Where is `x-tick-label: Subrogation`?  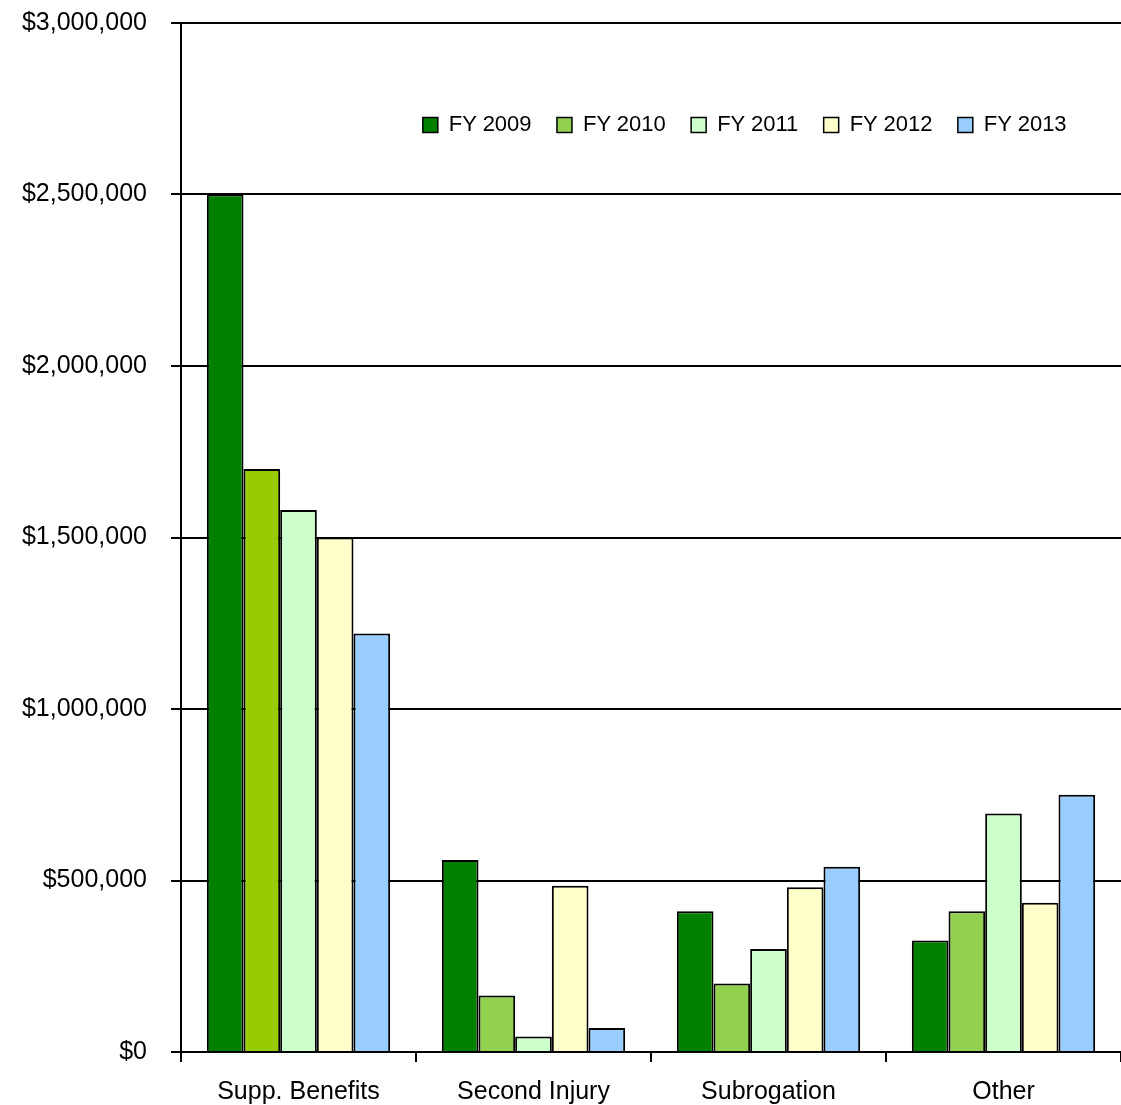 x-tick-label: Subrogation is located at coordinates (768, 1089).